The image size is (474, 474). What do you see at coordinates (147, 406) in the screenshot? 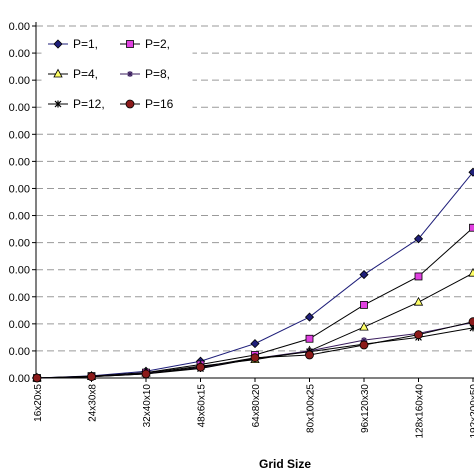
I see `x-tick-label: 32x40x10` at bounding box center [147, 406].